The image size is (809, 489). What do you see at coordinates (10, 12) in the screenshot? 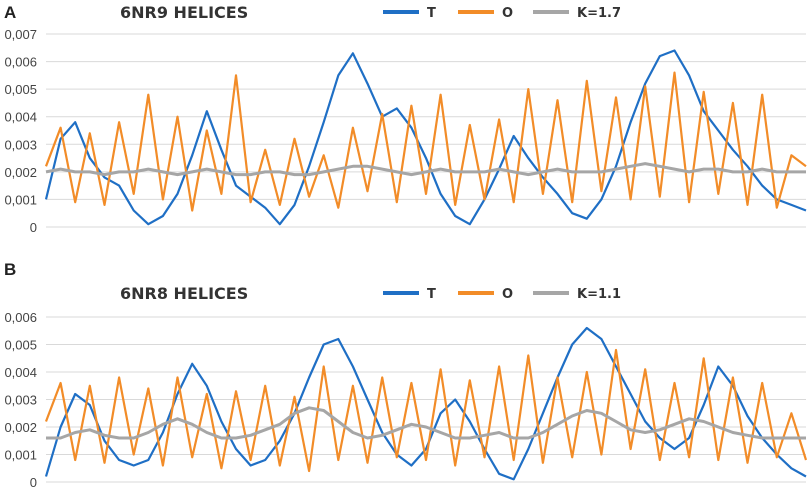
I see `panel-letter: A` at bounding box center [10, 12].